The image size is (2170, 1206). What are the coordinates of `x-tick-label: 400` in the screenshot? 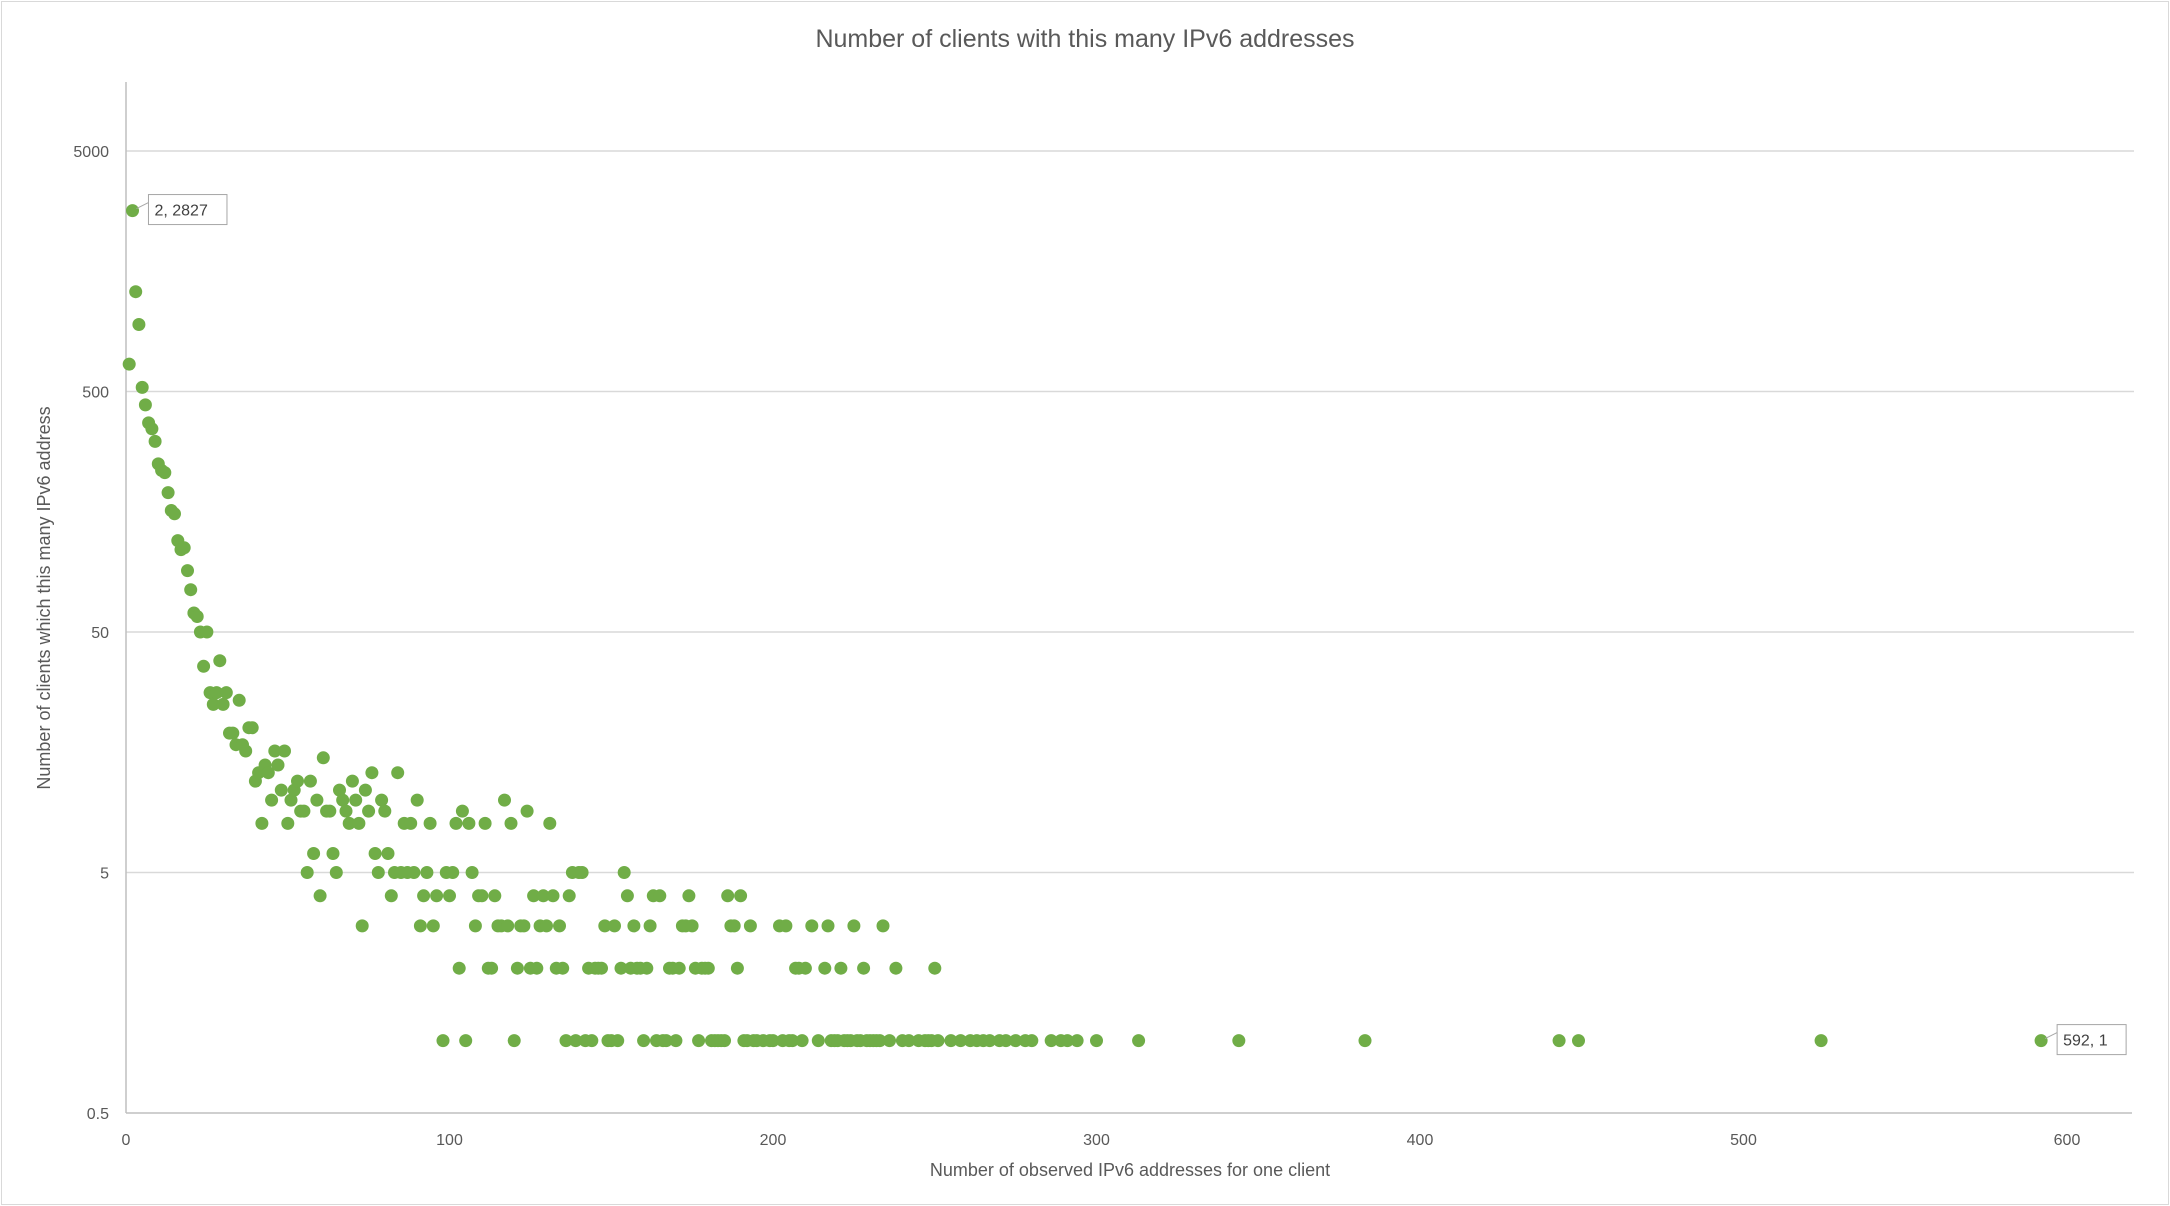 It's located at (1420, 1140).